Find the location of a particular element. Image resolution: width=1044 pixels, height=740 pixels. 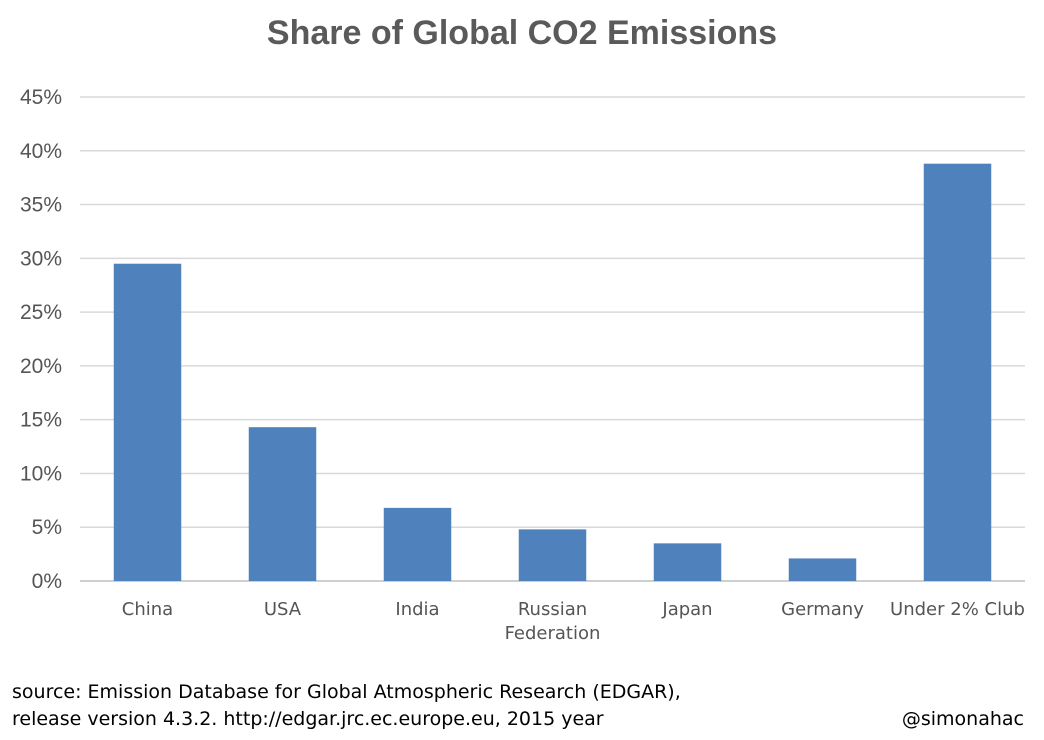

x-tick-label: Japan is located at coordinates (686, 609).